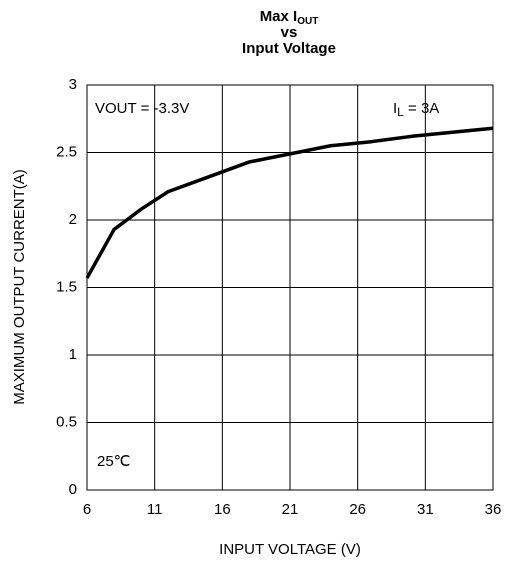 This screenshot has height=567, width=510. I want to click on x-tick-label: 6, so click(87, 509).